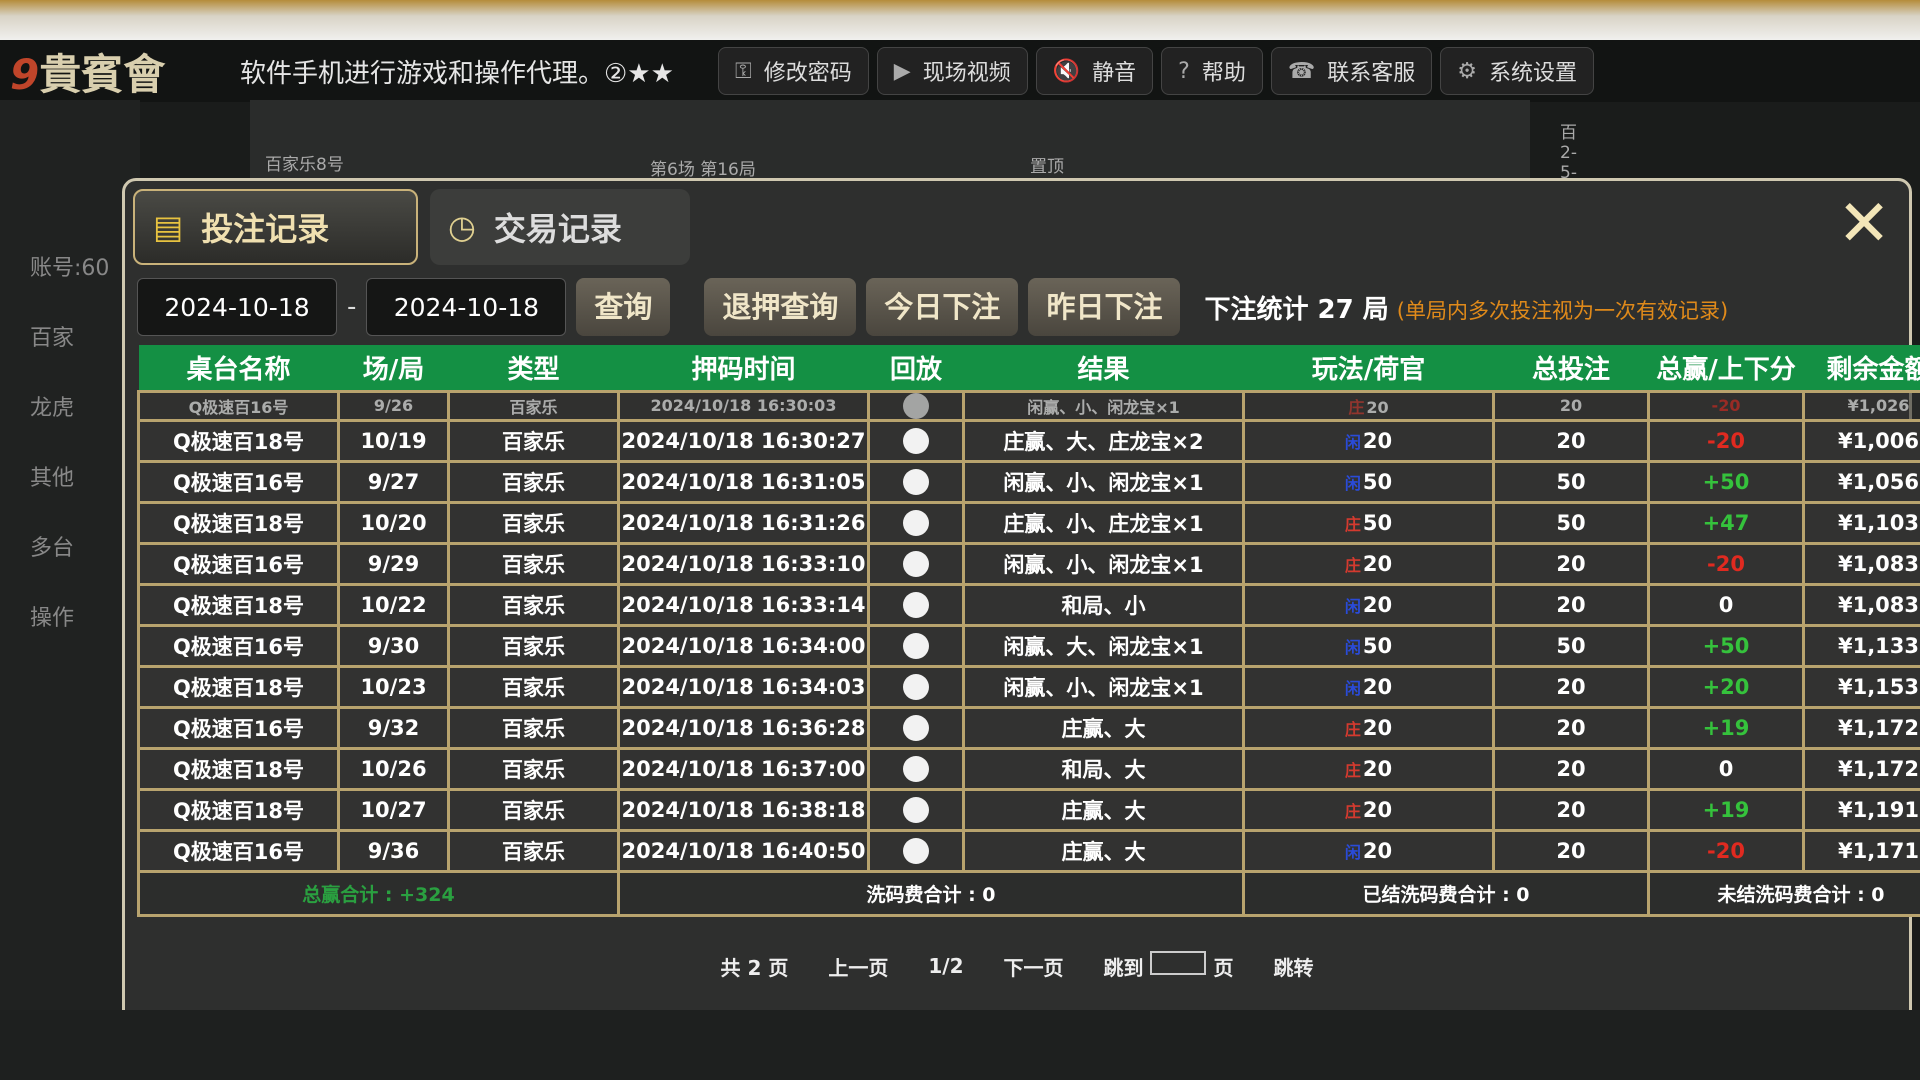  What do you see at coordinates (1517, 71) in the screenshot?
I see `toolbar-button-5: ⚙ 系统设置` at bounding box center [1517, 71].